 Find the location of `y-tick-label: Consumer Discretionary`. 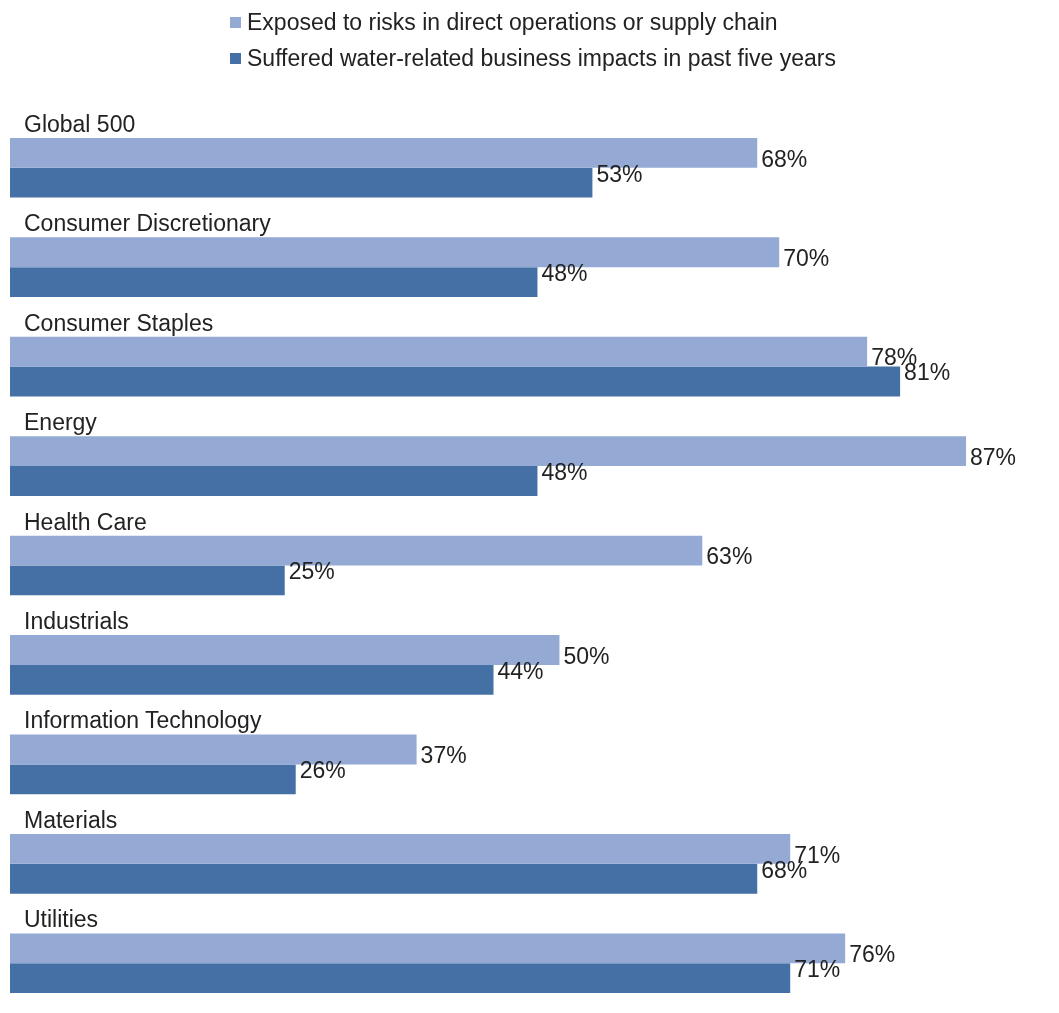

y-tick-label: Consumer Discretionary is located at coordinates (148, 223).